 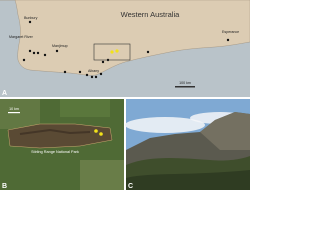 I want to click on panel-c: C, so click(x=187, y=144).